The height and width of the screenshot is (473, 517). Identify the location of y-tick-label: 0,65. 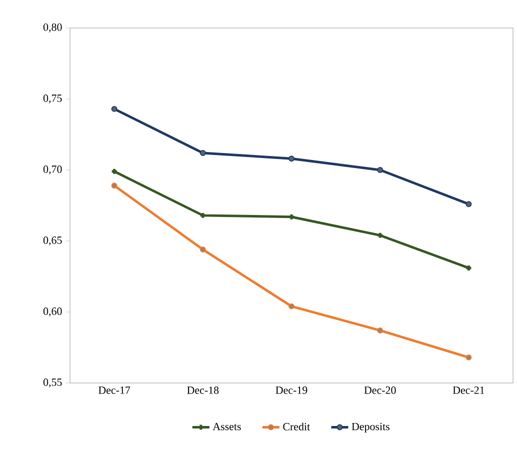
(52, 241).